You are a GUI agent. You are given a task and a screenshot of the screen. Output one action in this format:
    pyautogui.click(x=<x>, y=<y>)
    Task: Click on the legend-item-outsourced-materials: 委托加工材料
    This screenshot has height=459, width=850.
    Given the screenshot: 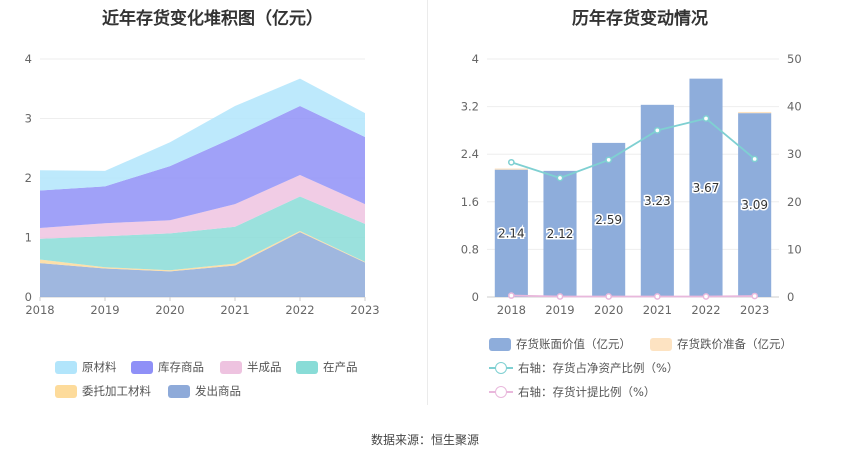 What is the action you would take?
    pyautogui.click(x=103, y=391)
    